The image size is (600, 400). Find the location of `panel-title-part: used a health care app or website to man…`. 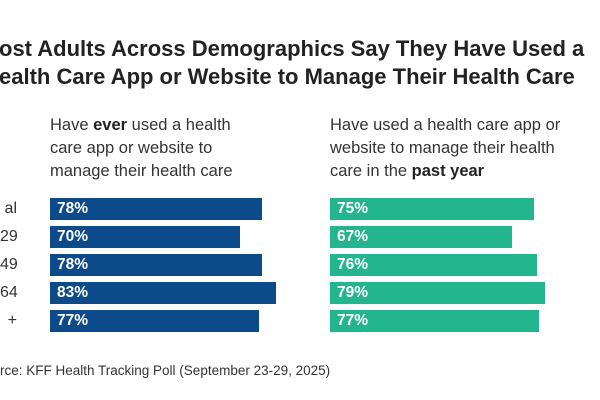

panel-title-part: used a health care app or website to man… is located at coordinates (141, 148).